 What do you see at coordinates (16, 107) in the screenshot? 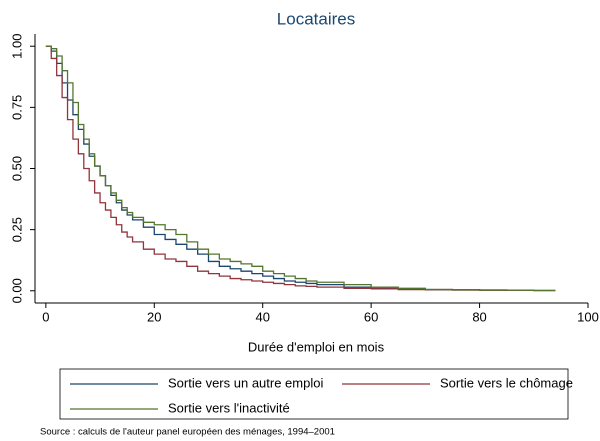
I see `y-tick-label: 0.75` at bounding box center [16, 107].